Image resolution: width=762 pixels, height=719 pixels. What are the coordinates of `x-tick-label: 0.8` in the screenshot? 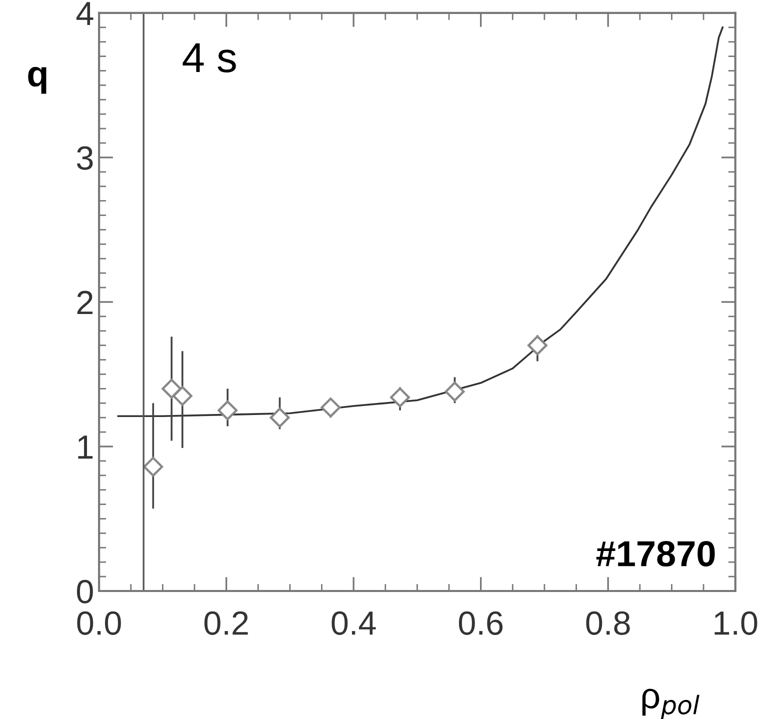 It's located at (608, 623).